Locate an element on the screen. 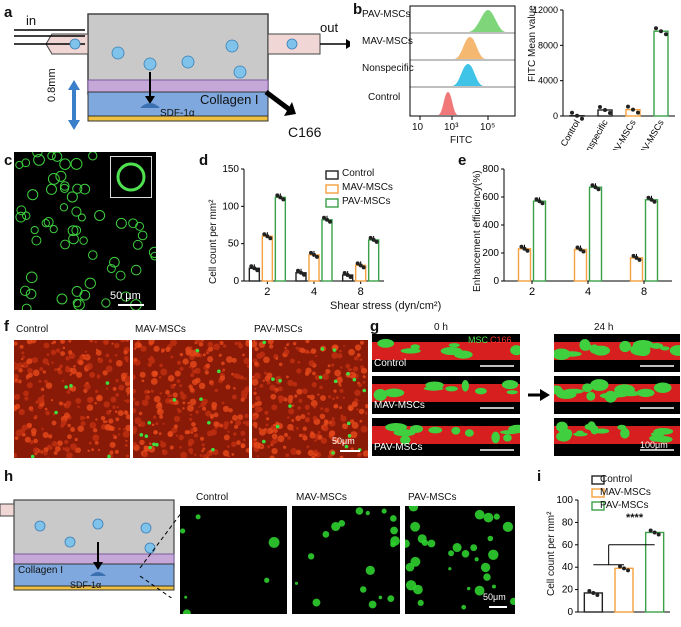 This screenshot has width=681, height=627. i-ytick-label: 0 is located at coordinates (570, 612).